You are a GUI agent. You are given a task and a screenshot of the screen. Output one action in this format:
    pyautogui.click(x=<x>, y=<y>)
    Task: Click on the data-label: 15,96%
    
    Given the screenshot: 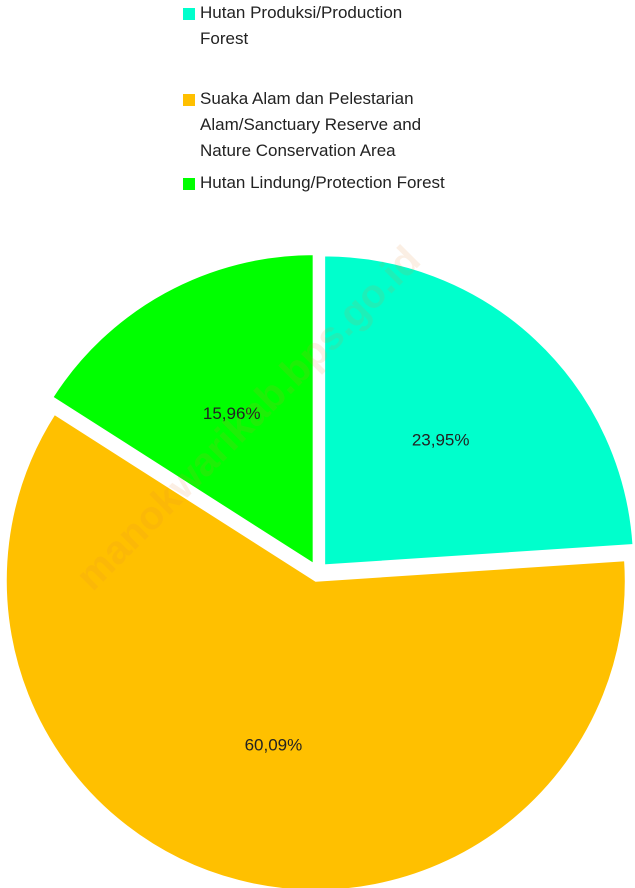 What is the action you would take?
    pyautogui.click(x=232, y=413)
    